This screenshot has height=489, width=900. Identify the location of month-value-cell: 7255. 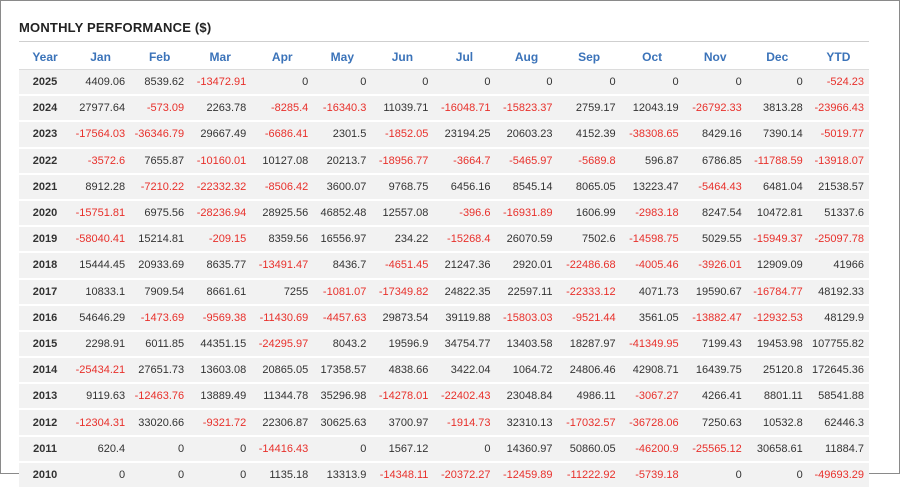
(282, 293).